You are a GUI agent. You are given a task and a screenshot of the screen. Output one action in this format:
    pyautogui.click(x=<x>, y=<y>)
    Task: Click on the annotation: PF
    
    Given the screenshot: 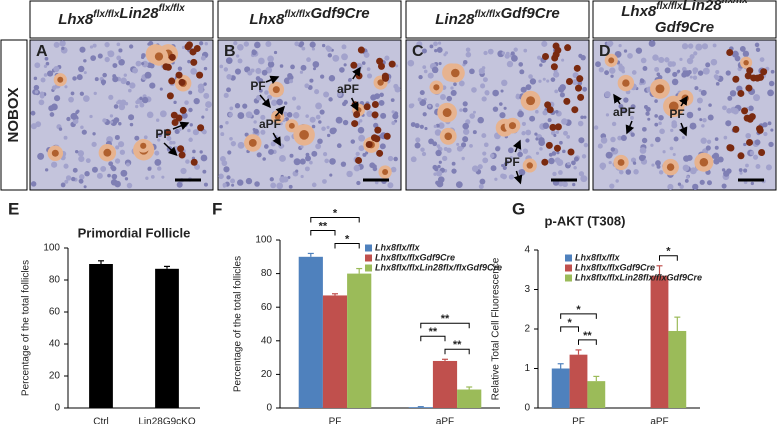 What is the action you would take?
    pyautogui.click(x=162, y=134)
    